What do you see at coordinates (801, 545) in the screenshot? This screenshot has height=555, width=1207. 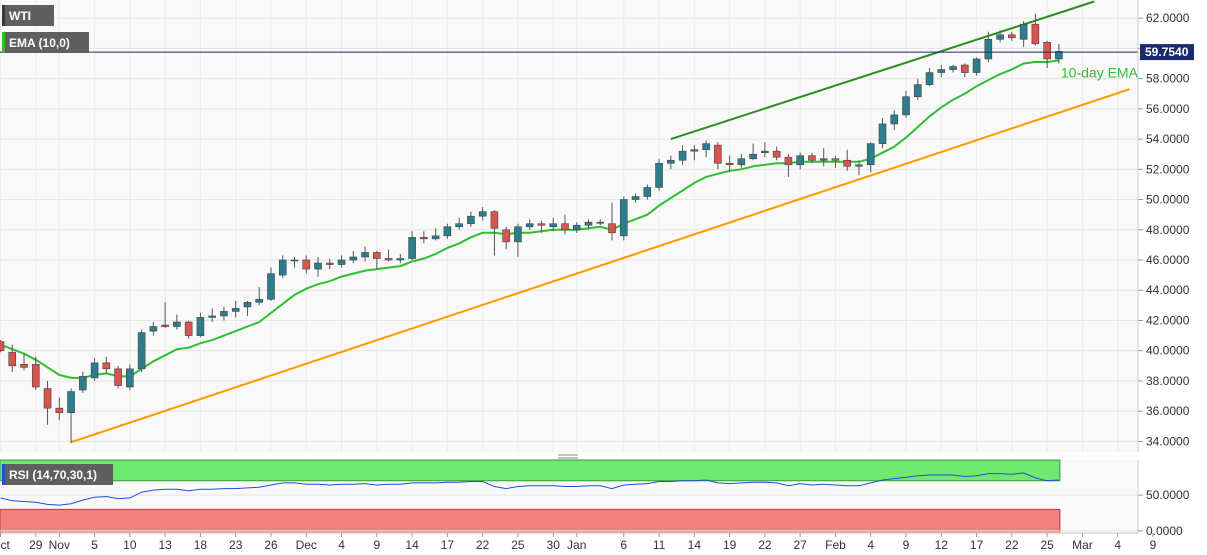 I see `x-tick-label: 27` at bounding box center [801, 545].